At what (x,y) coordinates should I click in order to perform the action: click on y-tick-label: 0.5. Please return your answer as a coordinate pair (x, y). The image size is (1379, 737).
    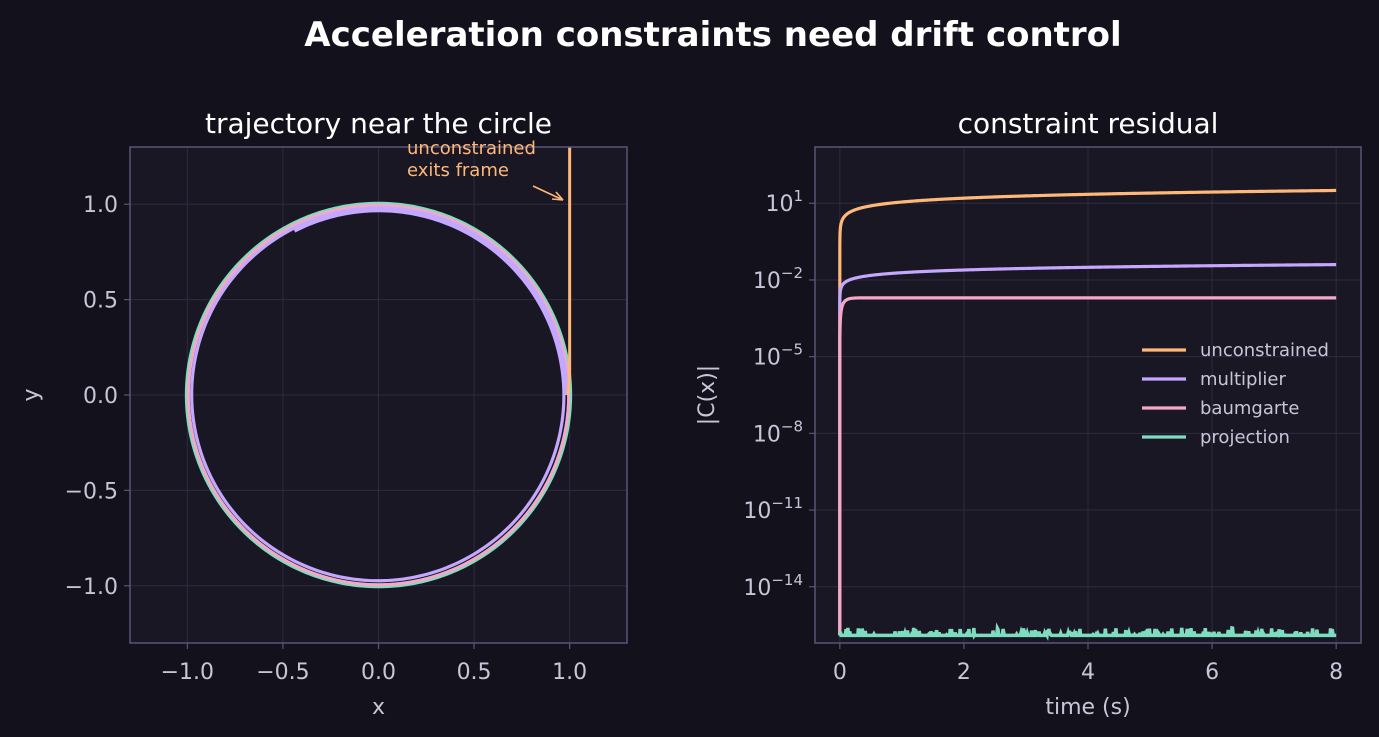
    Looking at the image, I should click on (100, 301).